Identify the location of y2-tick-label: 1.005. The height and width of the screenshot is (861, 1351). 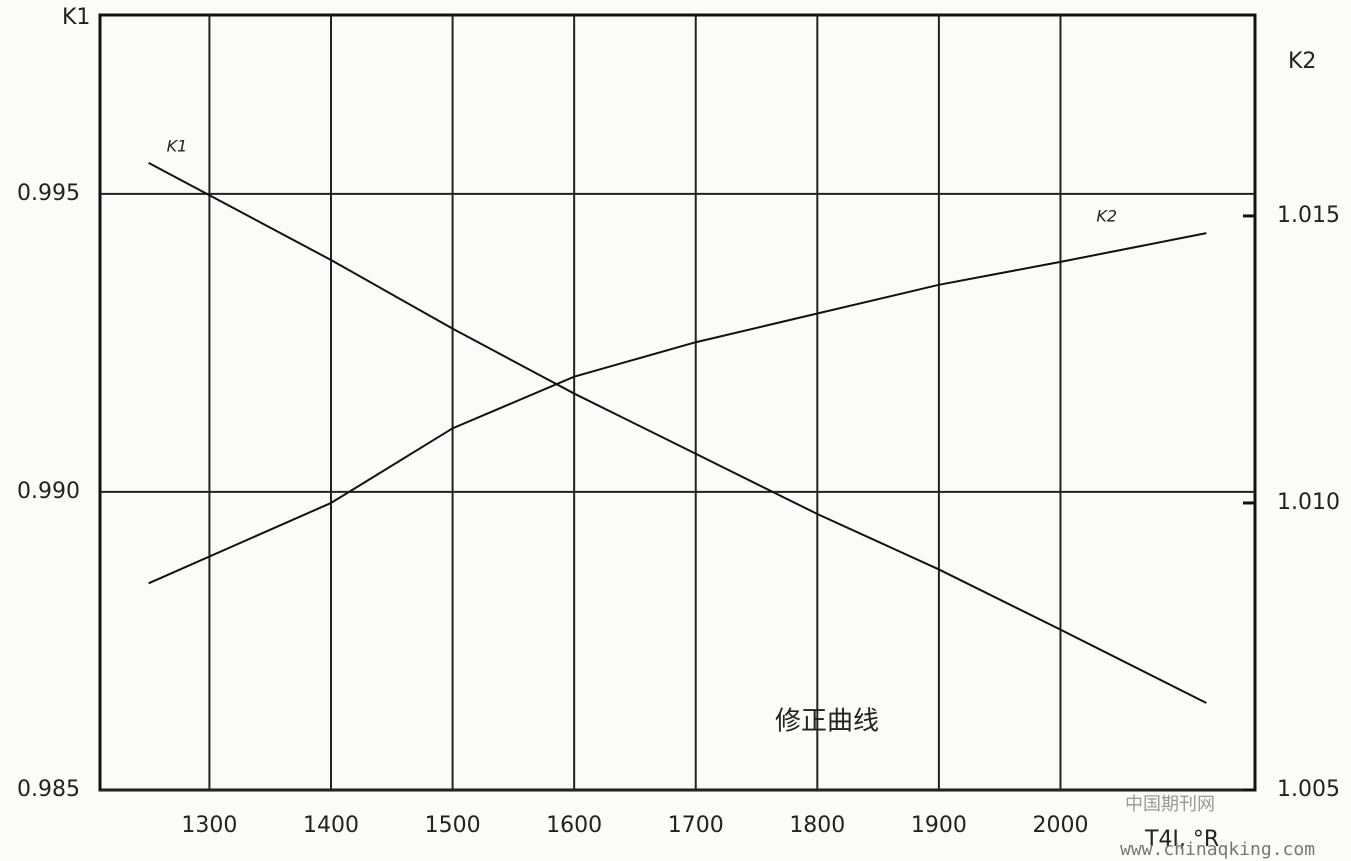
(1308, 789).